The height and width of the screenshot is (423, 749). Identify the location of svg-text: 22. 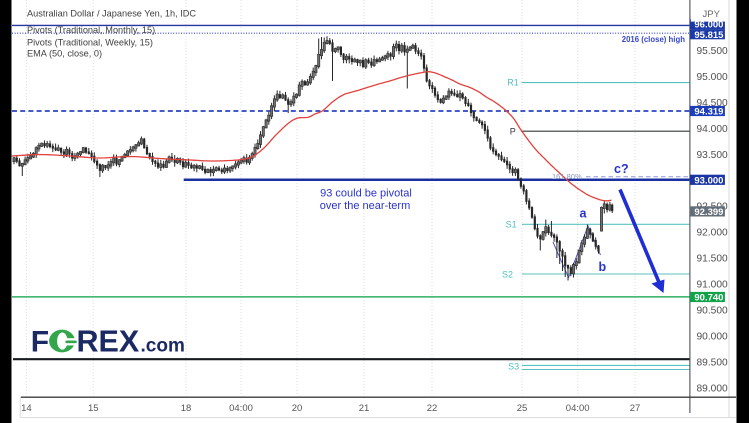
(432, 408).